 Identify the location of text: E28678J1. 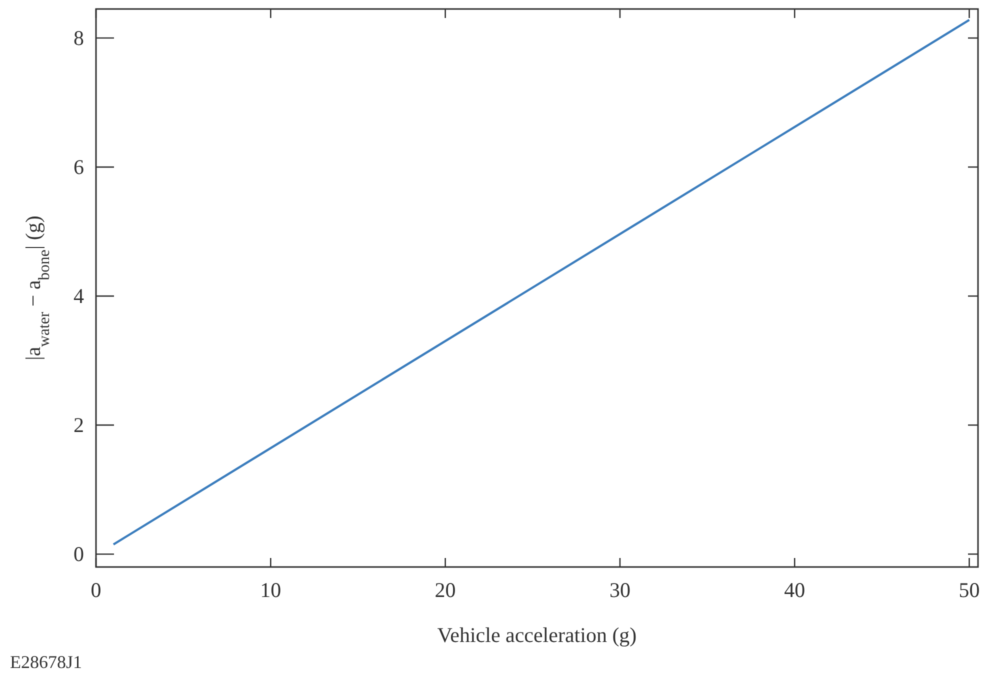
(46, 662).